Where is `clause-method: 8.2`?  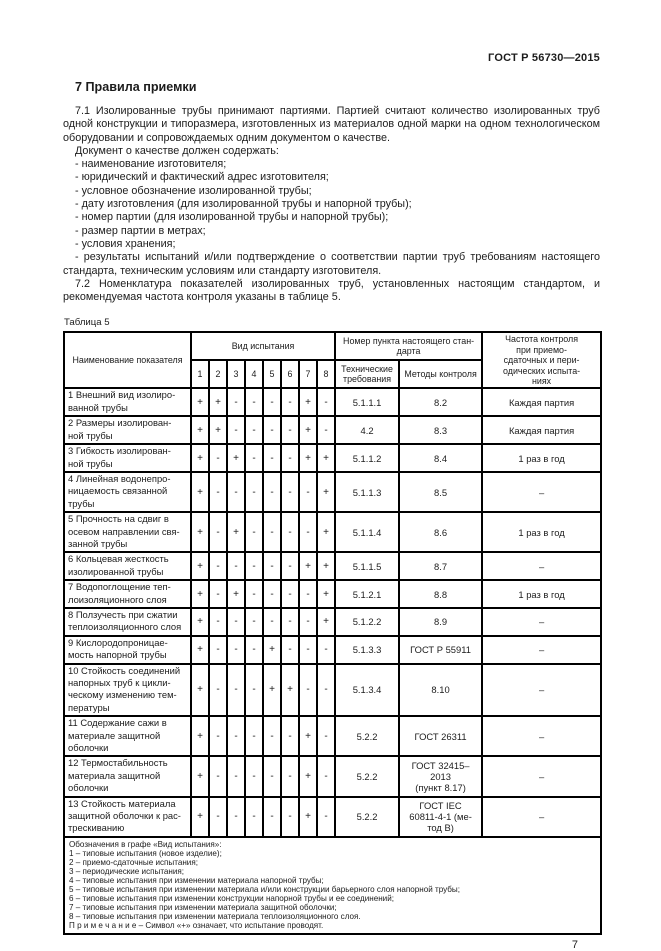 clause-method: 8.2 is located at coordinates (441, 402).